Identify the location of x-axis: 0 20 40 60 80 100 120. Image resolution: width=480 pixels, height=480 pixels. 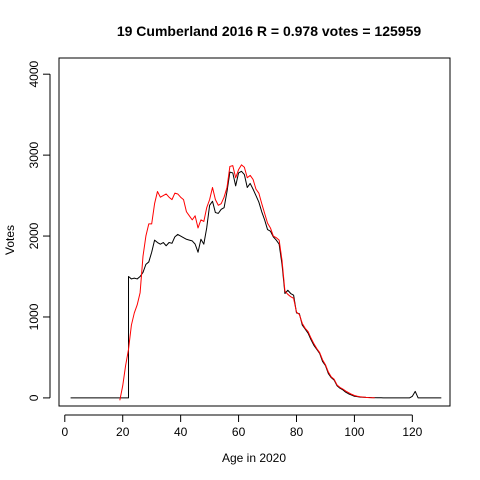
(242, 426).